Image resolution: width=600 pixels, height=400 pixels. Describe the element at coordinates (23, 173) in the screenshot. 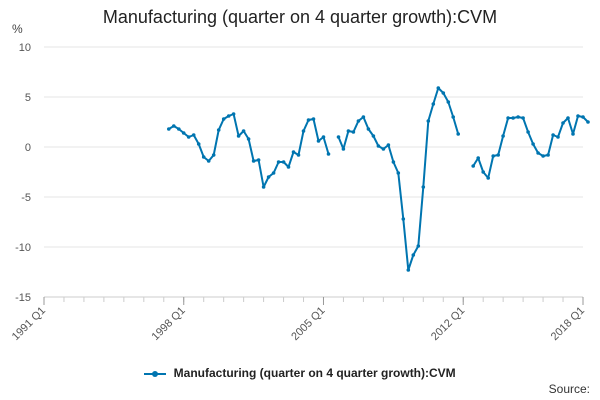

I see `y-axis-ticks: 10 5 0 -5 -10 -15` at that location.